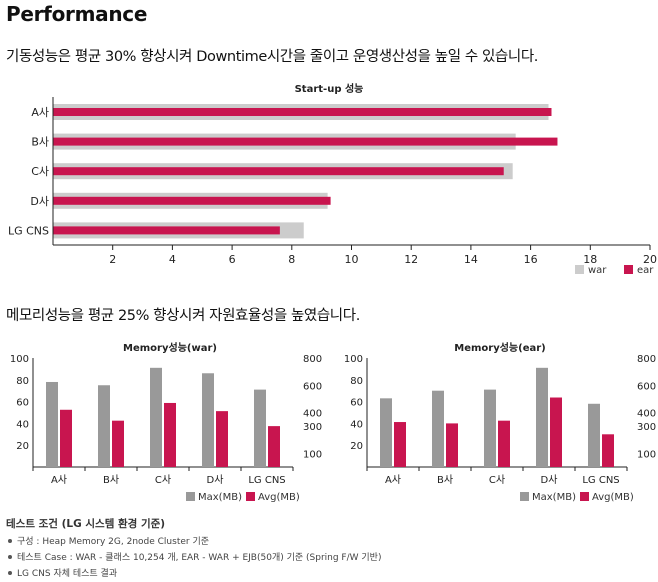  Describe the element at coordinates (590, 259) in the screenshot. I see `x-tick-label: 18` at that location.